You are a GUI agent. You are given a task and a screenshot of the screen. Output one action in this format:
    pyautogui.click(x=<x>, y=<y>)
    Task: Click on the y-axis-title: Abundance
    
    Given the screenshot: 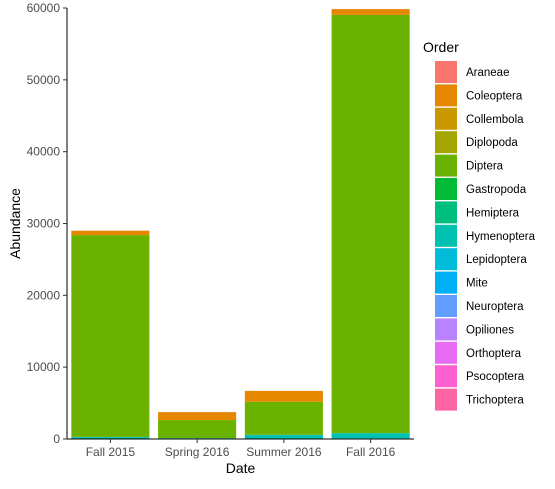 What is the action you would take?
    pyautogui.click(x=15, y=223)
    